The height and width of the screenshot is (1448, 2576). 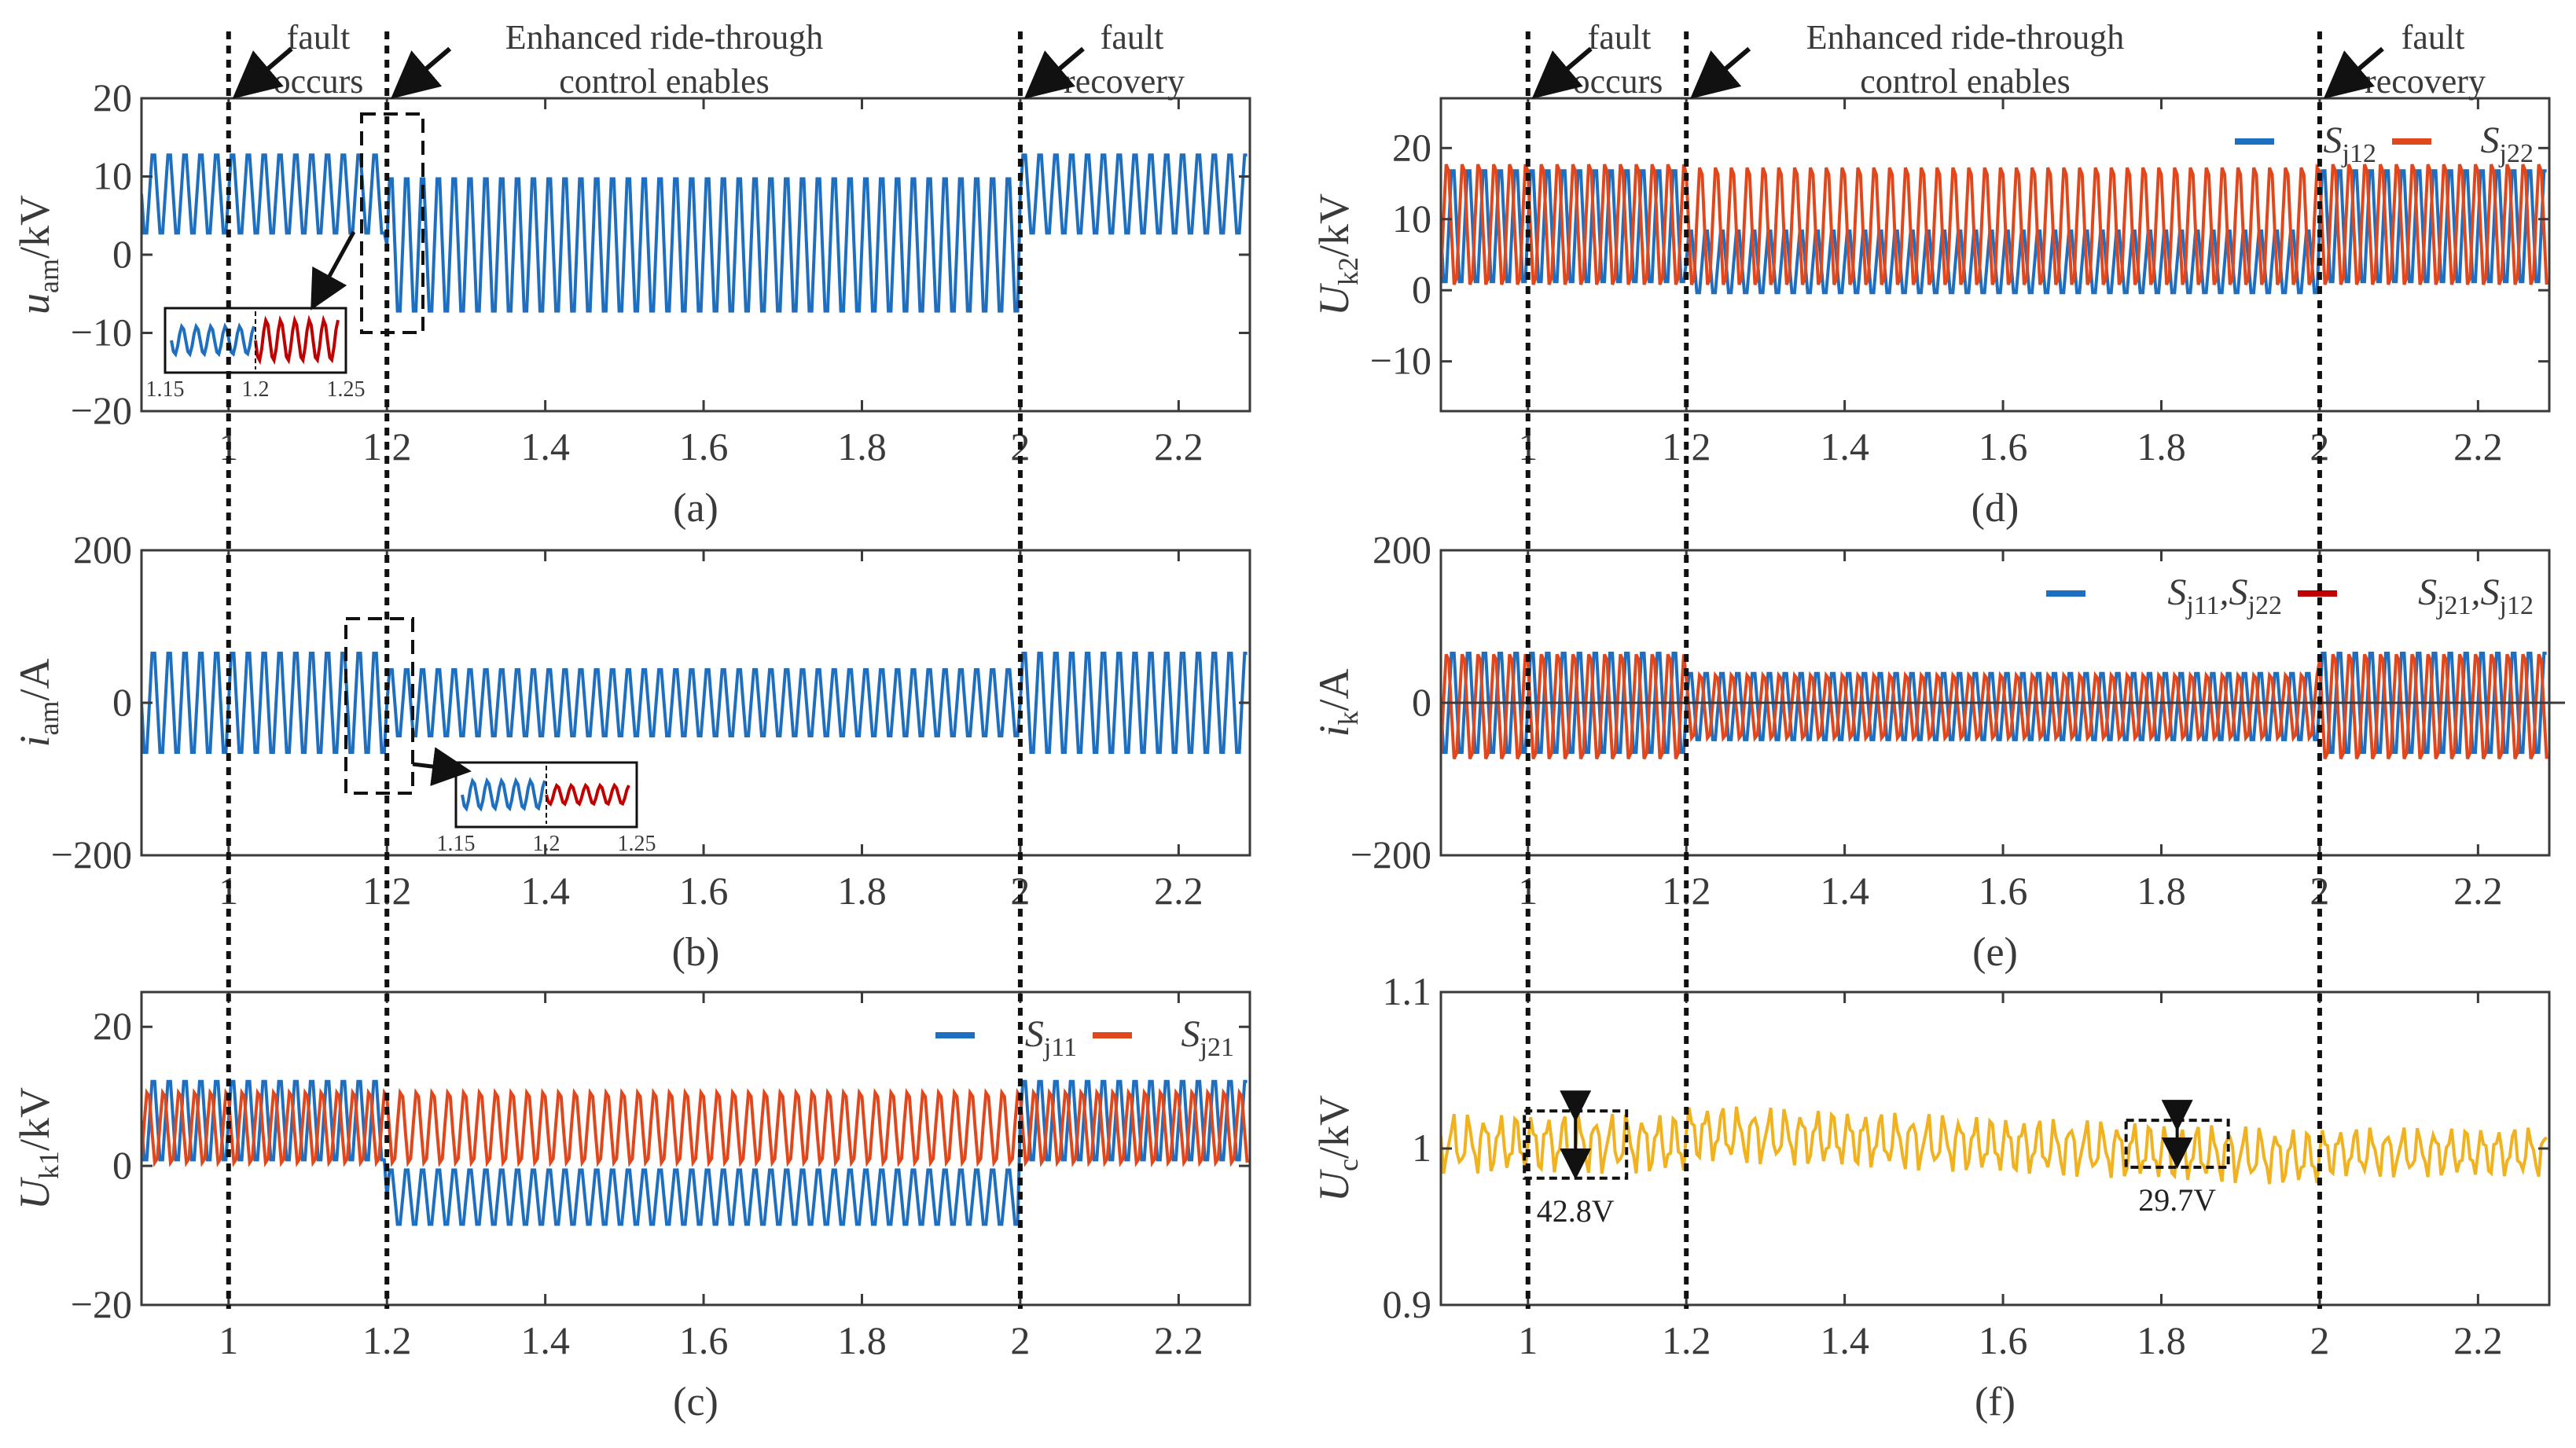 What do you see at coordinates (1965, 37) in the screenshot?
I see `enhanced-label-right-1: Enhanced ride-through` at bounding box center [1965, 37].